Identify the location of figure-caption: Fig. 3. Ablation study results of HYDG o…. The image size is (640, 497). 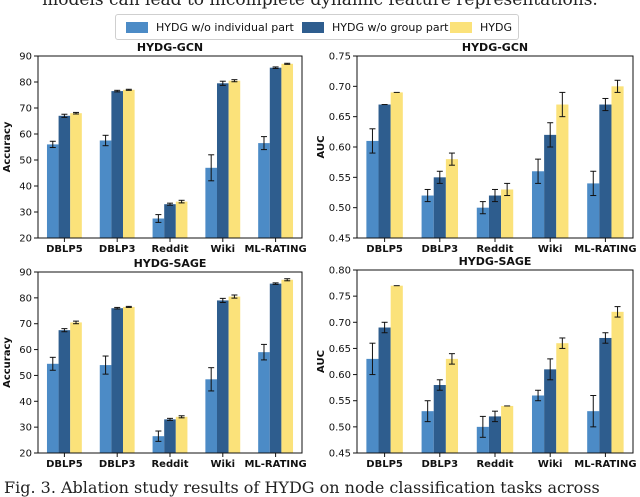
(302, 487).